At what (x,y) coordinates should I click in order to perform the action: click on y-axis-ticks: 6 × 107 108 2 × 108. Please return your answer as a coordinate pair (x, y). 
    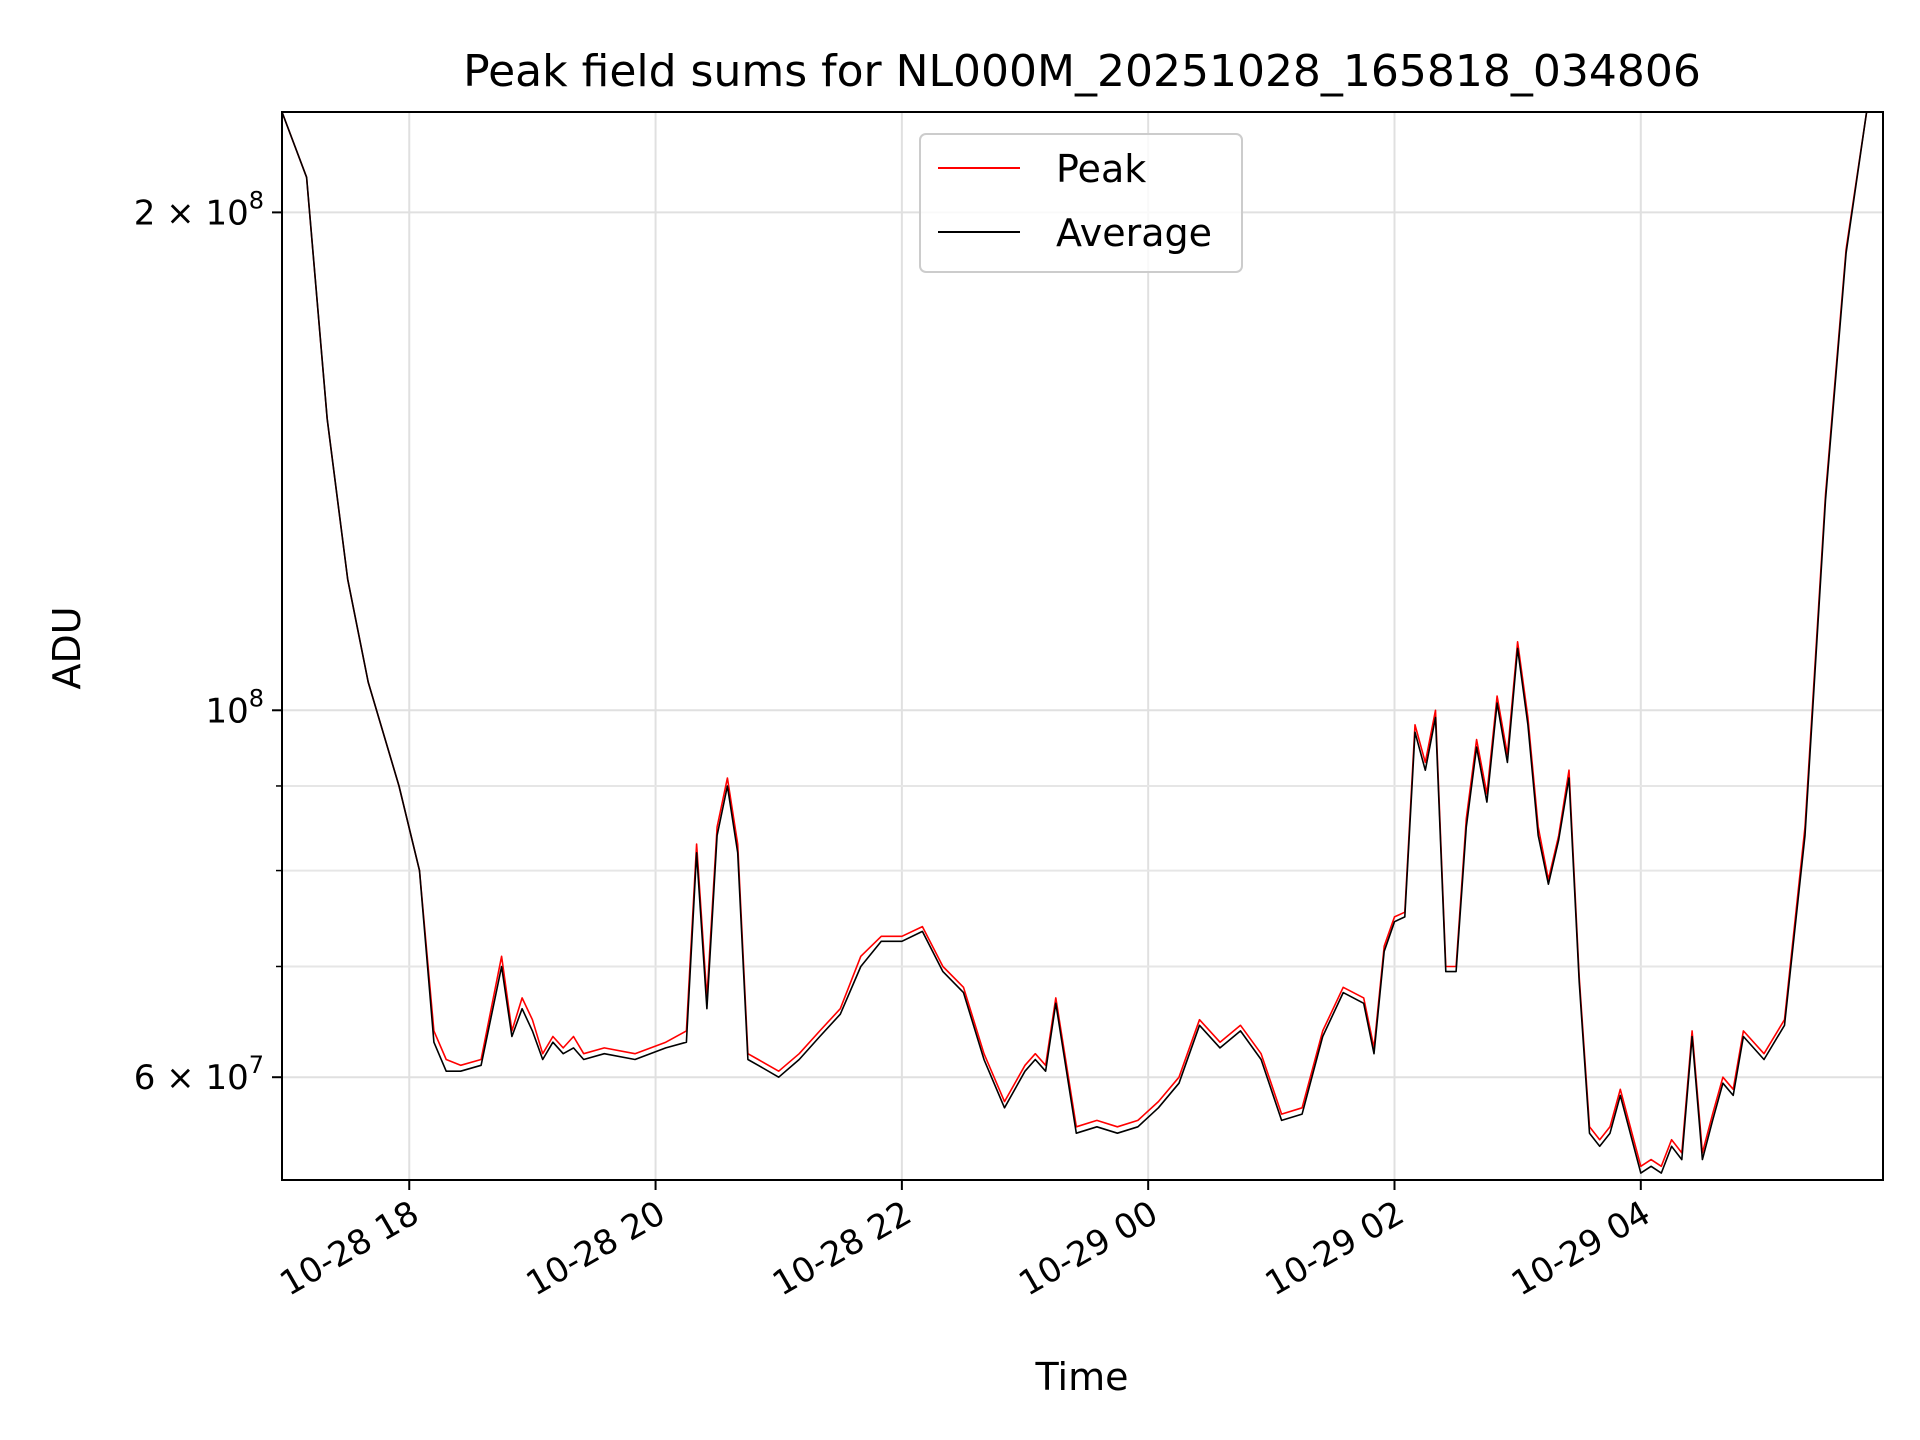
    Looking at the image, I should click on (208, 642).